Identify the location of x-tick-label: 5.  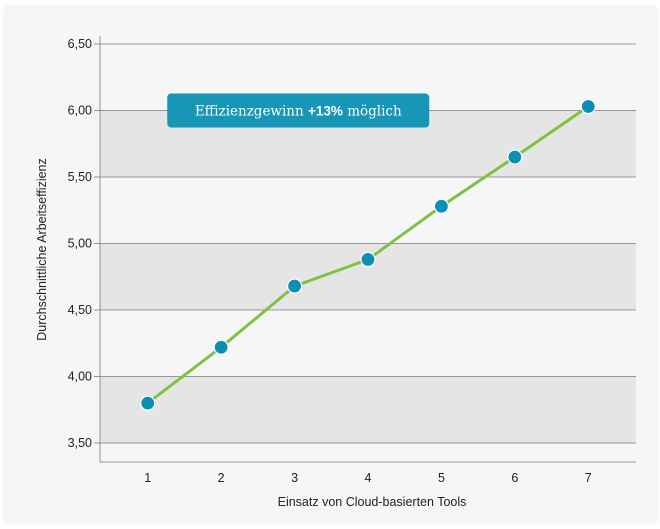
(441, 478).